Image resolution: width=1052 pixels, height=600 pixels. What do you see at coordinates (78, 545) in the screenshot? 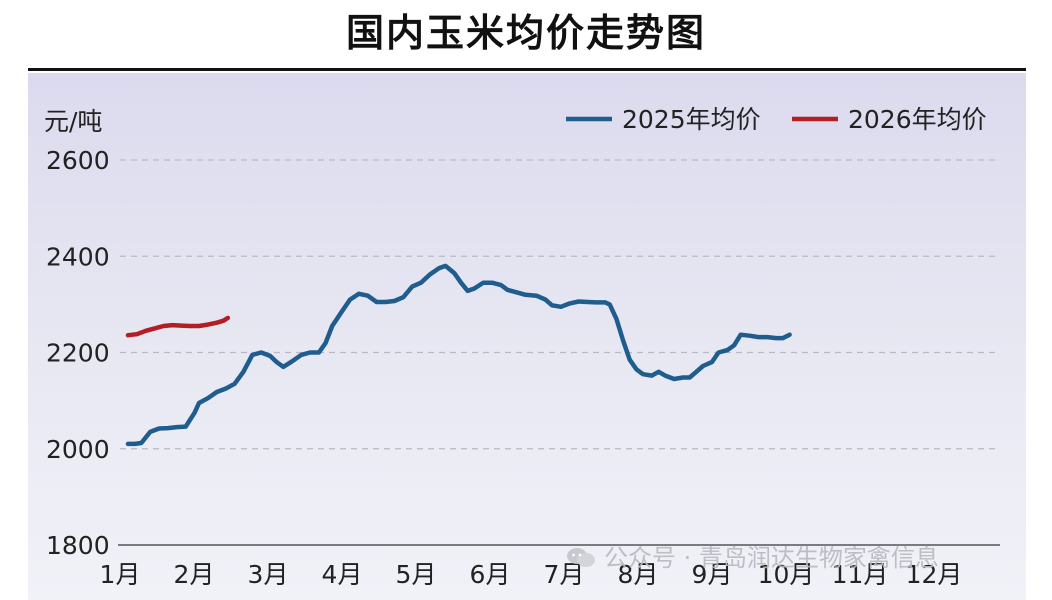
I see `y-tick-label: 1800` at bounding box center [78, 545].